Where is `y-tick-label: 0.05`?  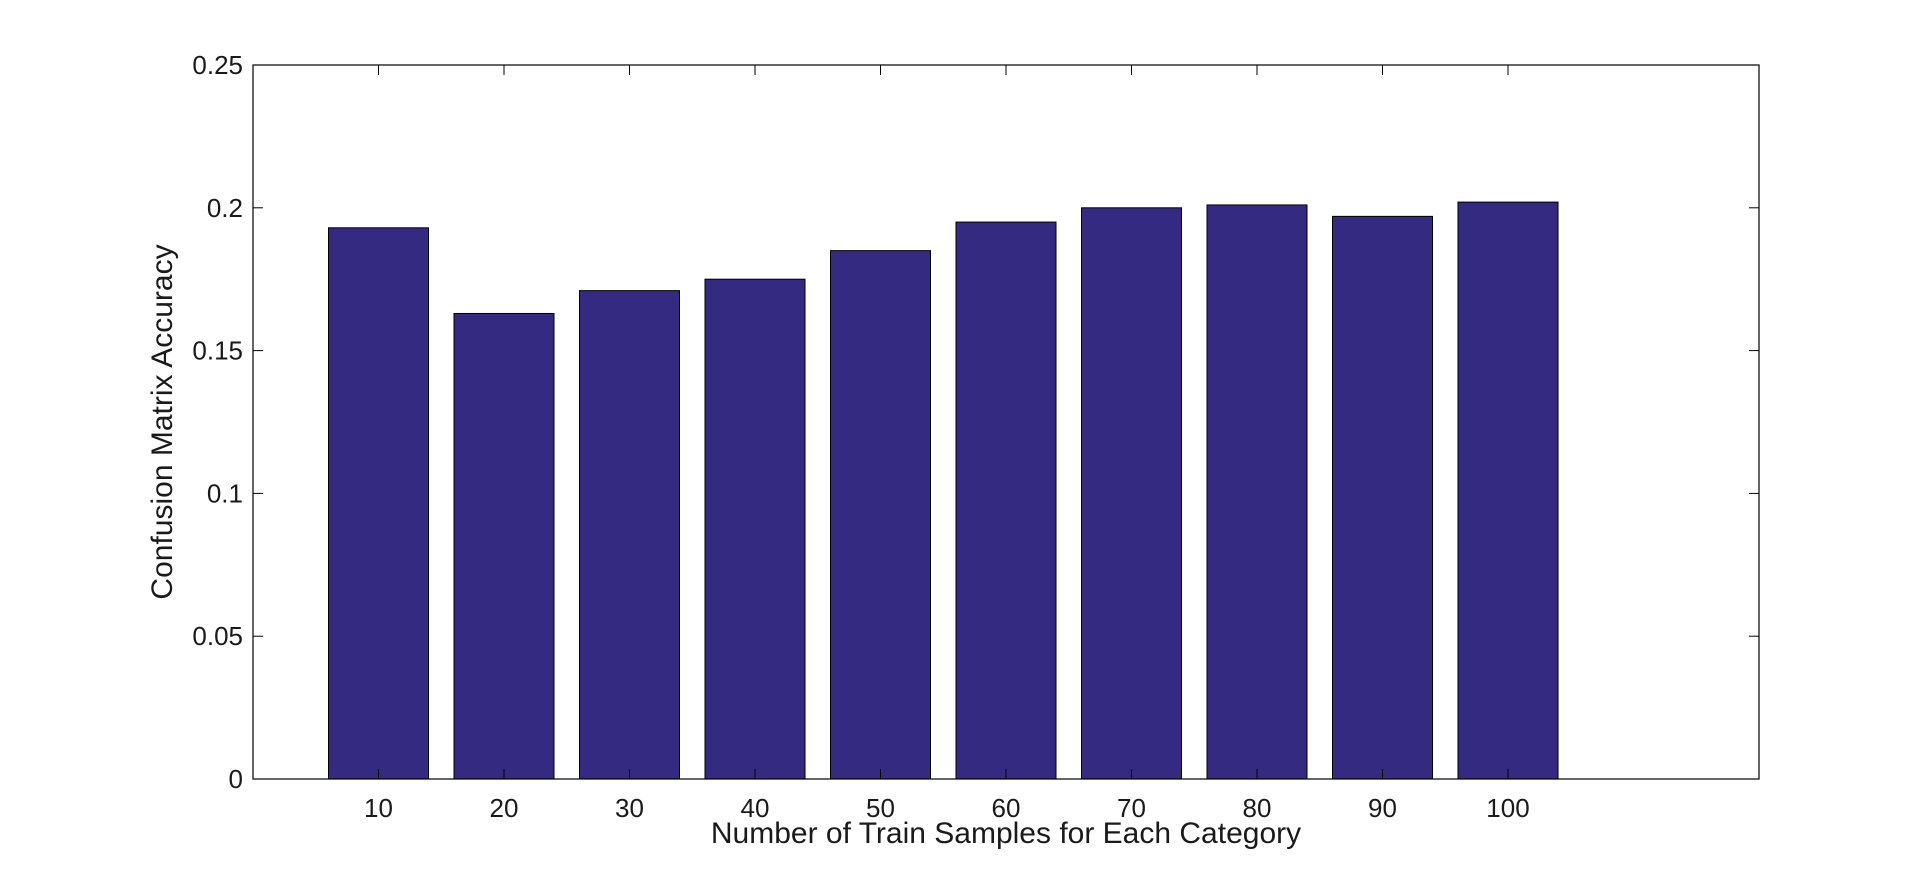
y-tick-label: 0.05 is located at coordinates (217, 636).